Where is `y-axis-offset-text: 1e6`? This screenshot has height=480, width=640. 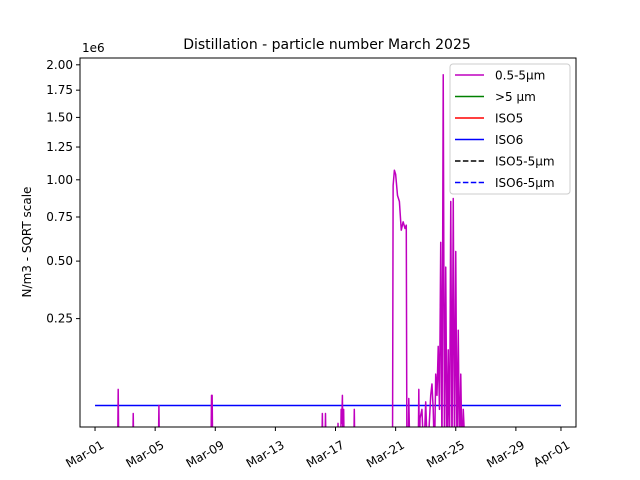
y-axis-offset-text: 1e6 is located at coordinates (93, 48).